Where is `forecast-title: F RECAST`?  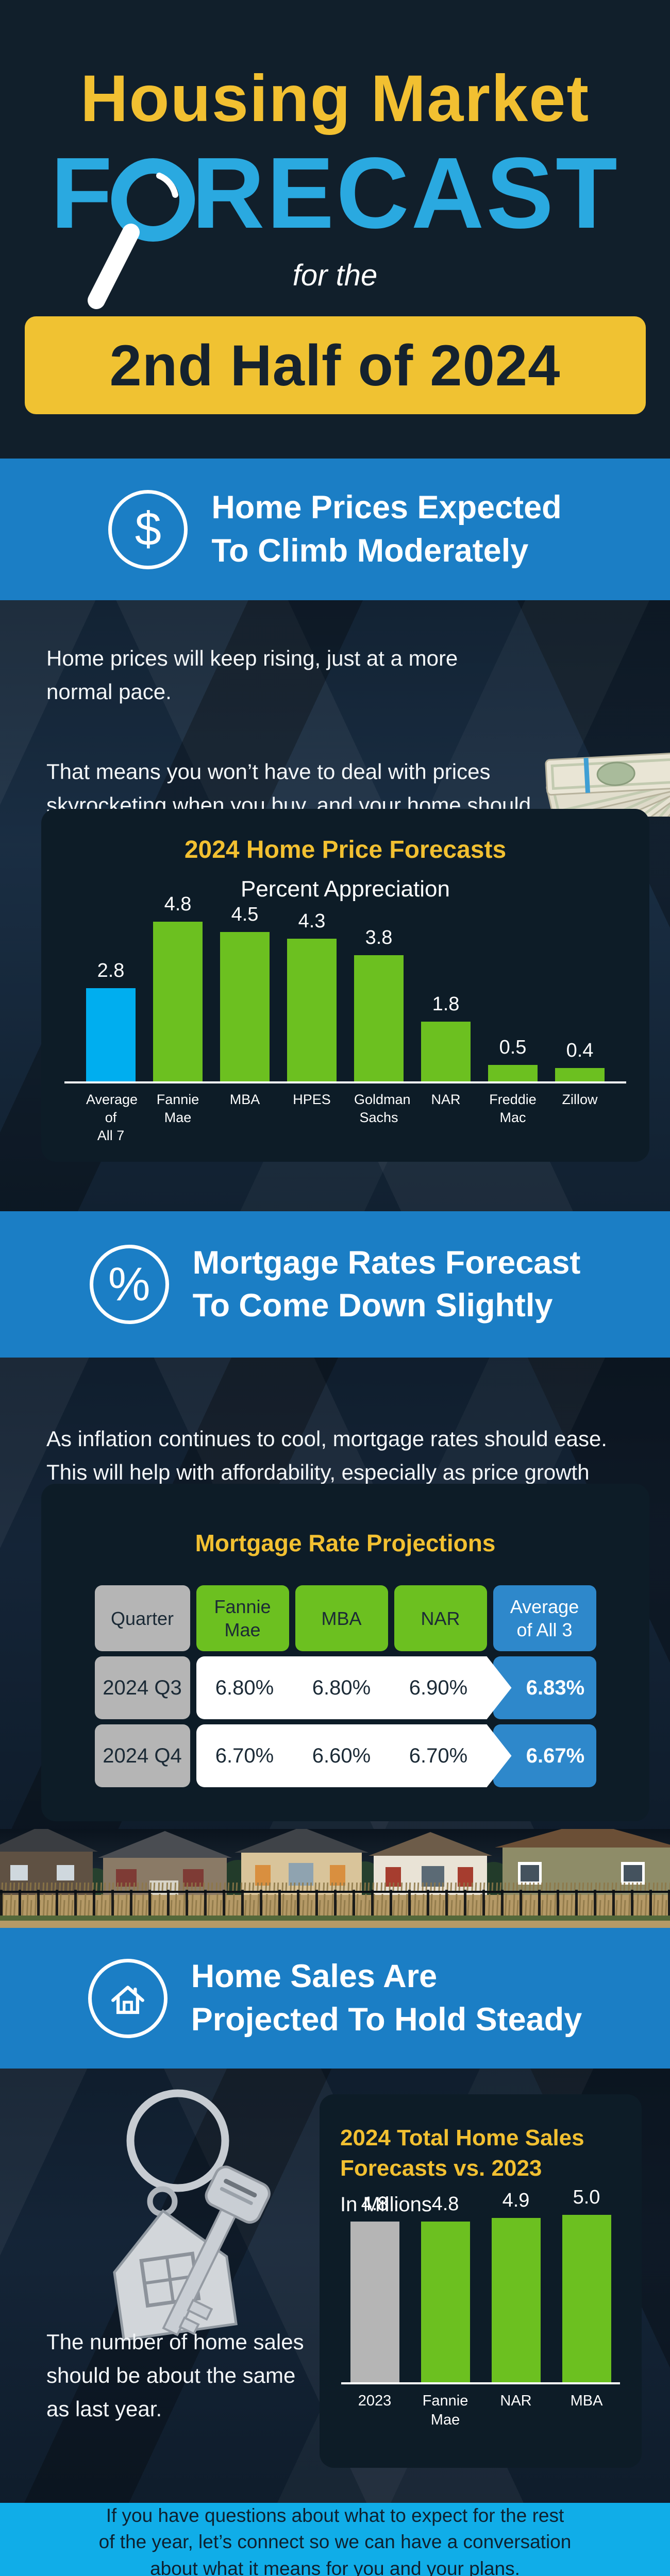
forecast-title: F RECAST is located at coordinates (335, 223).